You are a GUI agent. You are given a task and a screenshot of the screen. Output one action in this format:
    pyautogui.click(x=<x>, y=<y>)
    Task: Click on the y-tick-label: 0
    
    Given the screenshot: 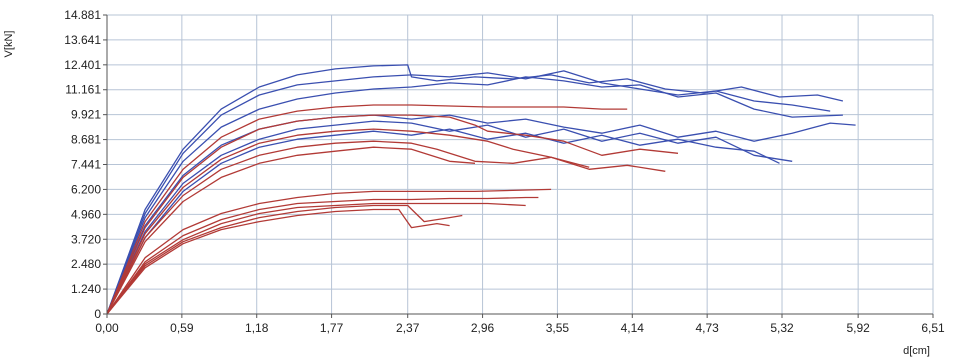 What is the action you would take?
    pyautogui.click(x=97, y=314)
    